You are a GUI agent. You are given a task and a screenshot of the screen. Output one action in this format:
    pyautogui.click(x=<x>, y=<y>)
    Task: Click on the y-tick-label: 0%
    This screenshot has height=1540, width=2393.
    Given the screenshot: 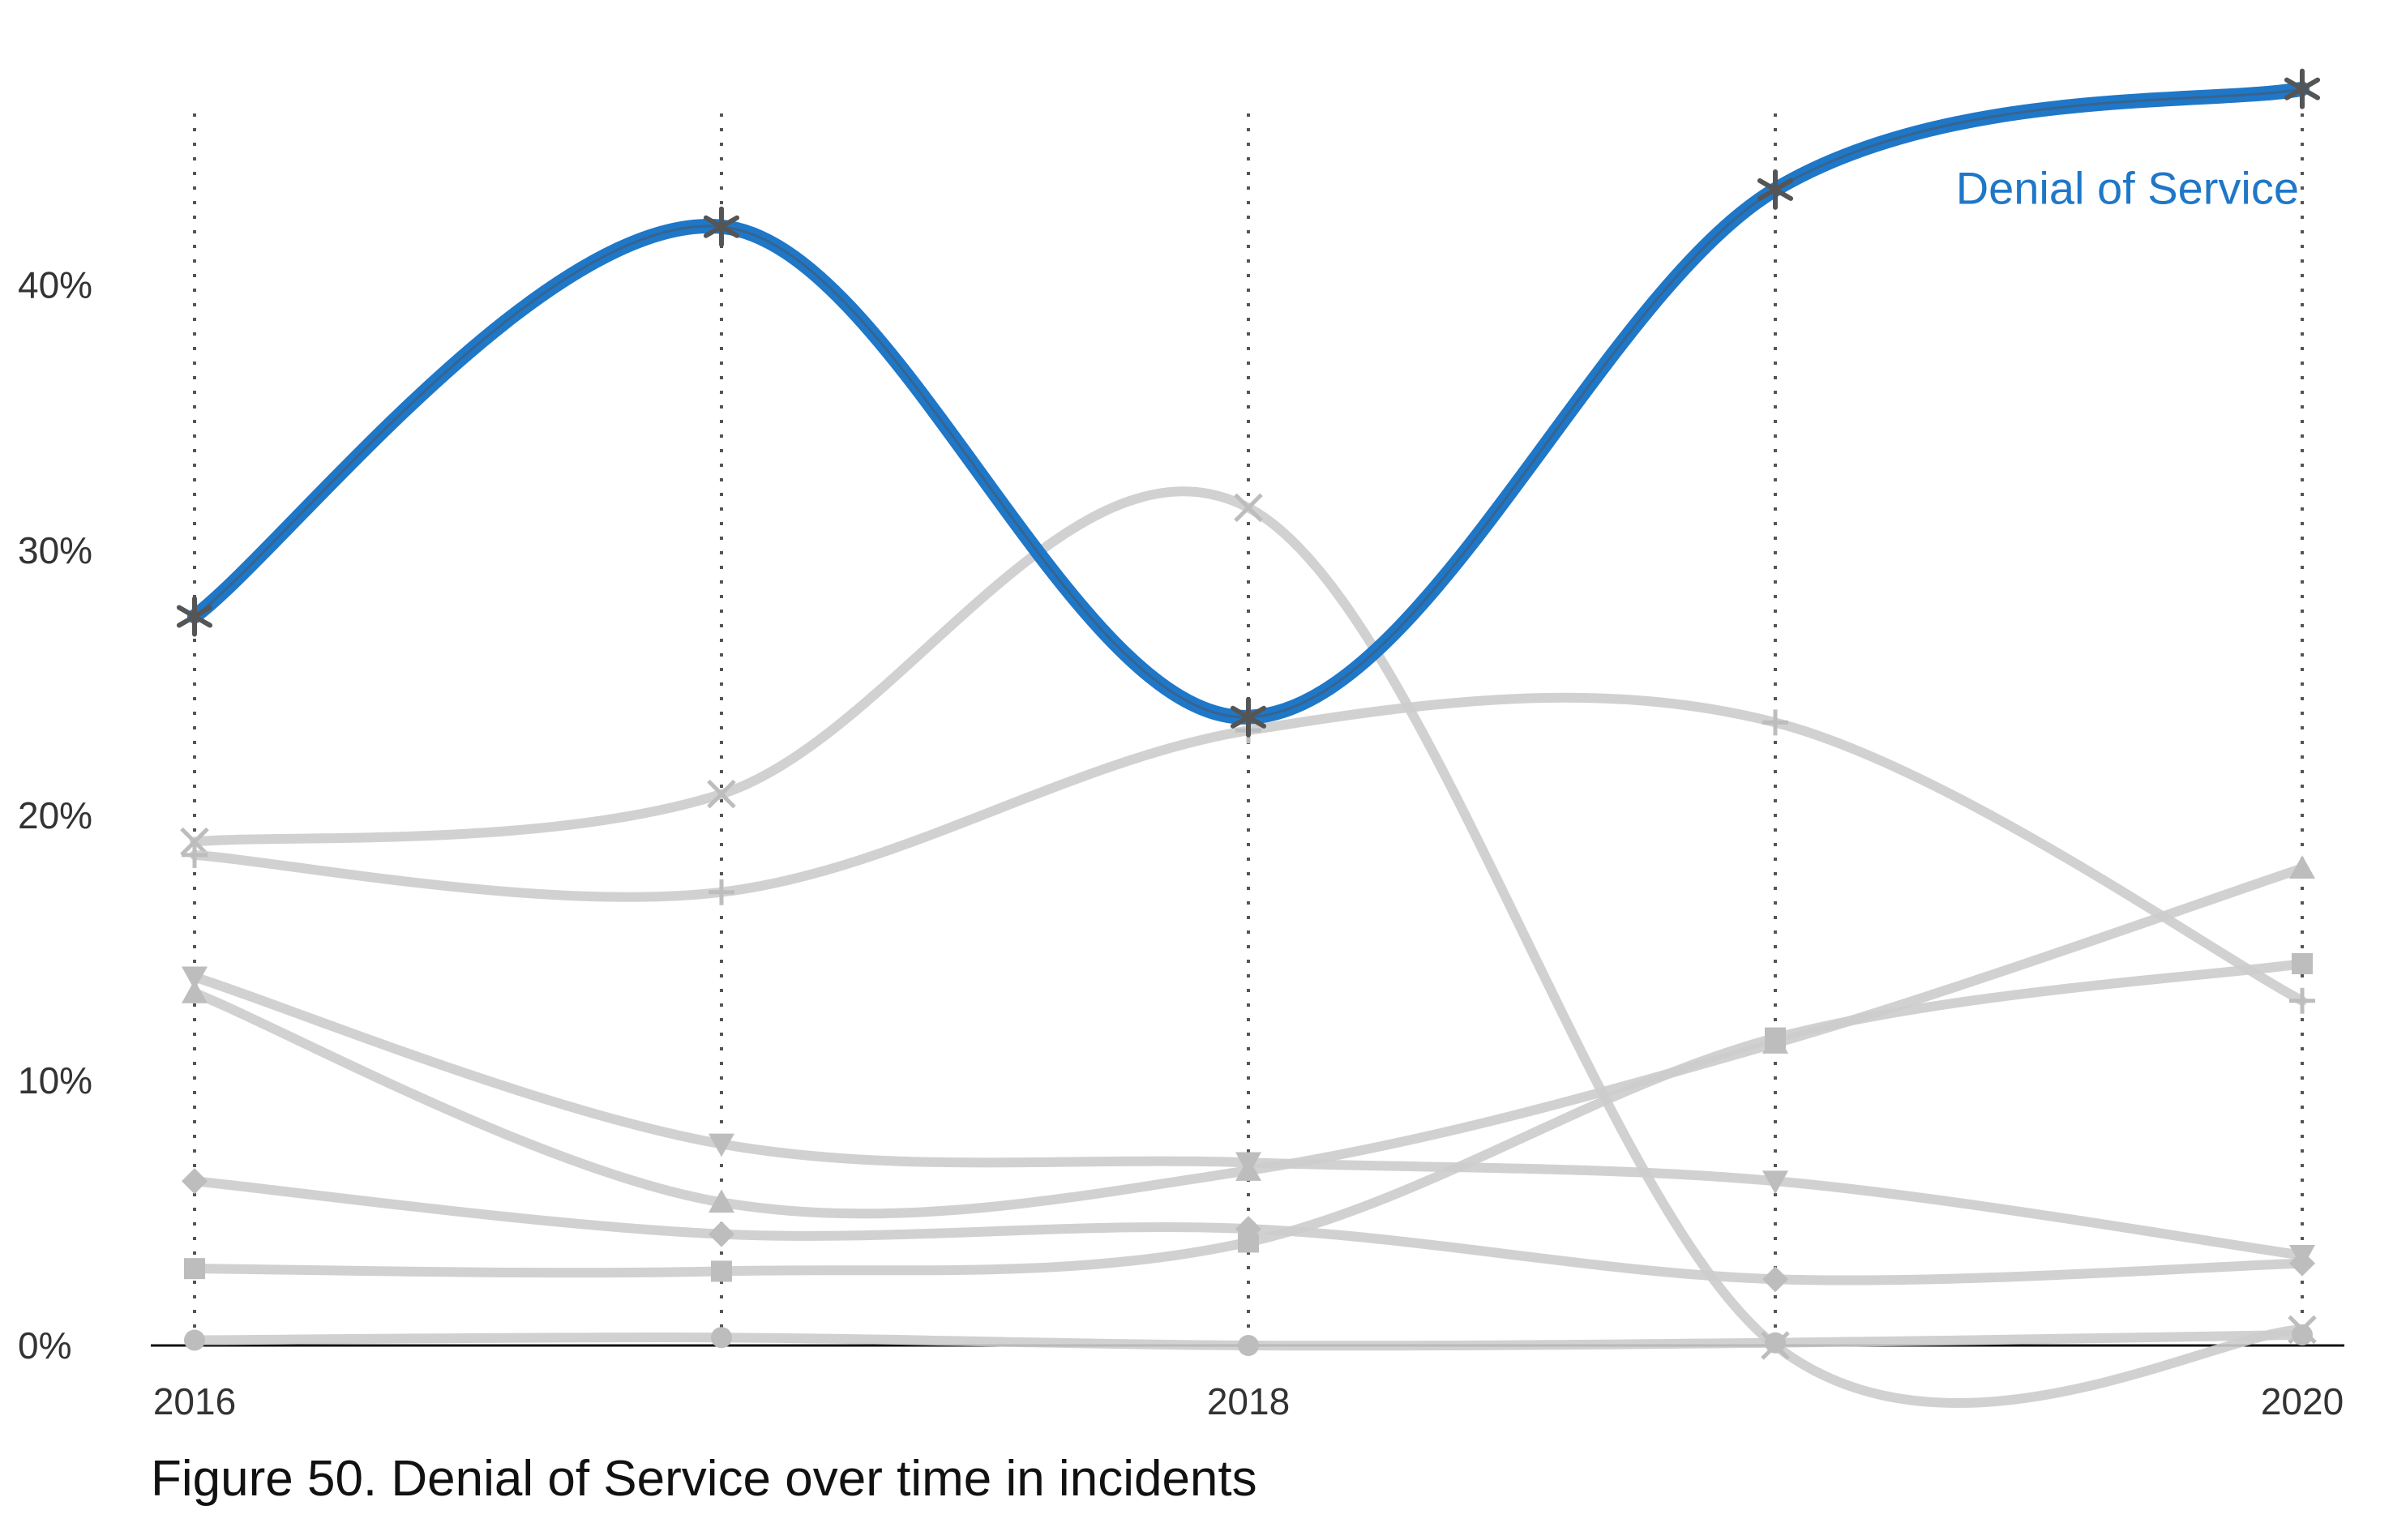 What is the action you would take?
    pyautogui.click(x=44, y=1345)
    